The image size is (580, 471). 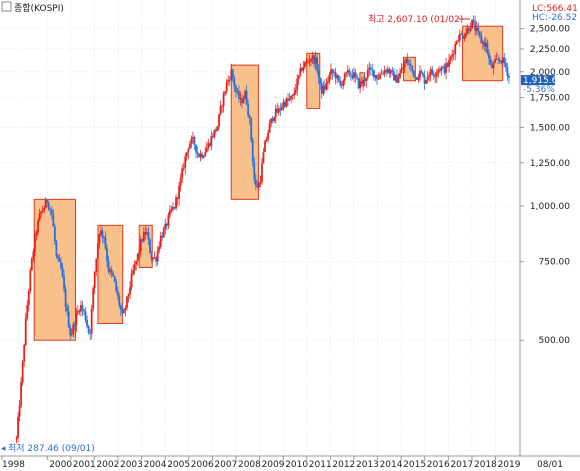 What do you see at coordinates (550, 50) in the screenshot?
I see `y-tick-label: 2,250.00` at bounding box center [550, 50].